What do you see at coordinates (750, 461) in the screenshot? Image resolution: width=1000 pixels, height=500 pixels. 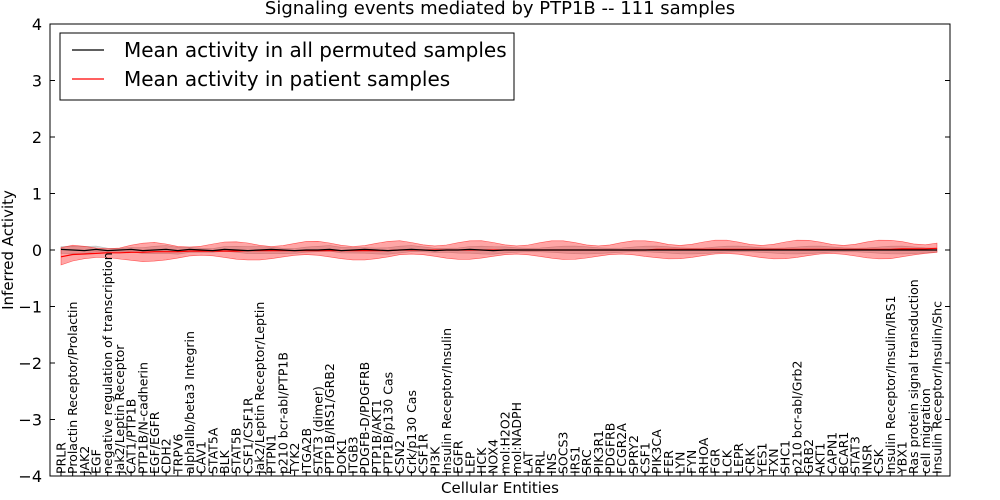 I see `x-tick-label: CRK` at bounding box center [750, 461].